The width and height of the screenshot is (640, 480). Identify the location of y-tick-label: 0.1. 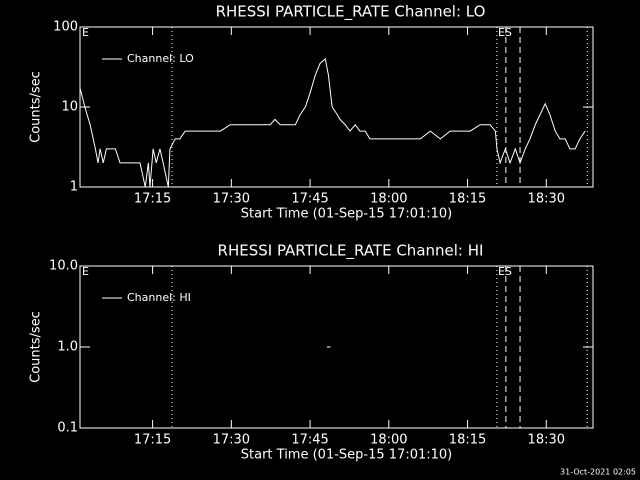
(67, 428).